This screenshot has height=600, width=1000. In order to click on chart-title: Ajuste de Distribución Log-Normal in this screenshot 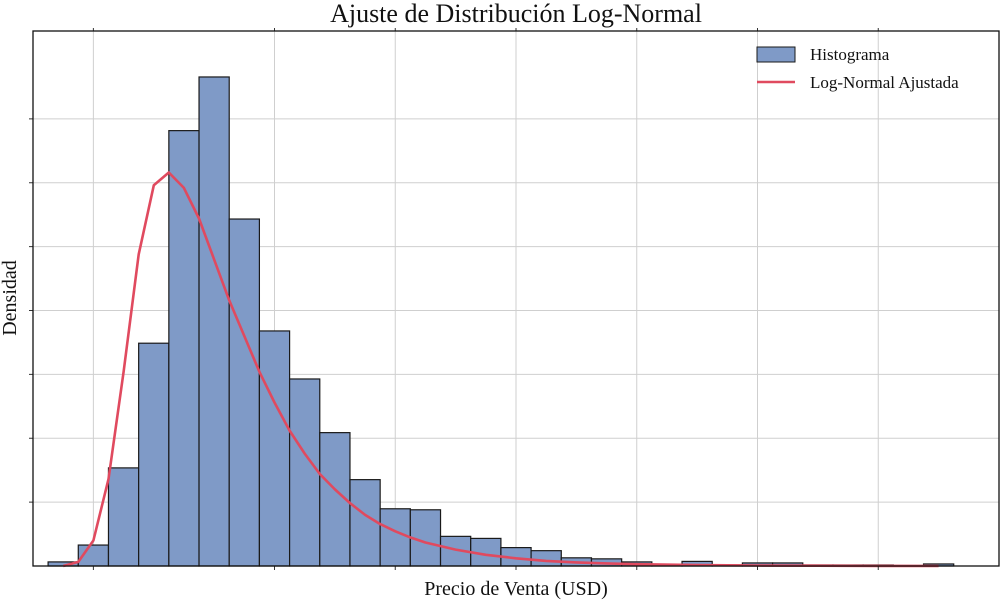, I will do `click(516, 14)`.